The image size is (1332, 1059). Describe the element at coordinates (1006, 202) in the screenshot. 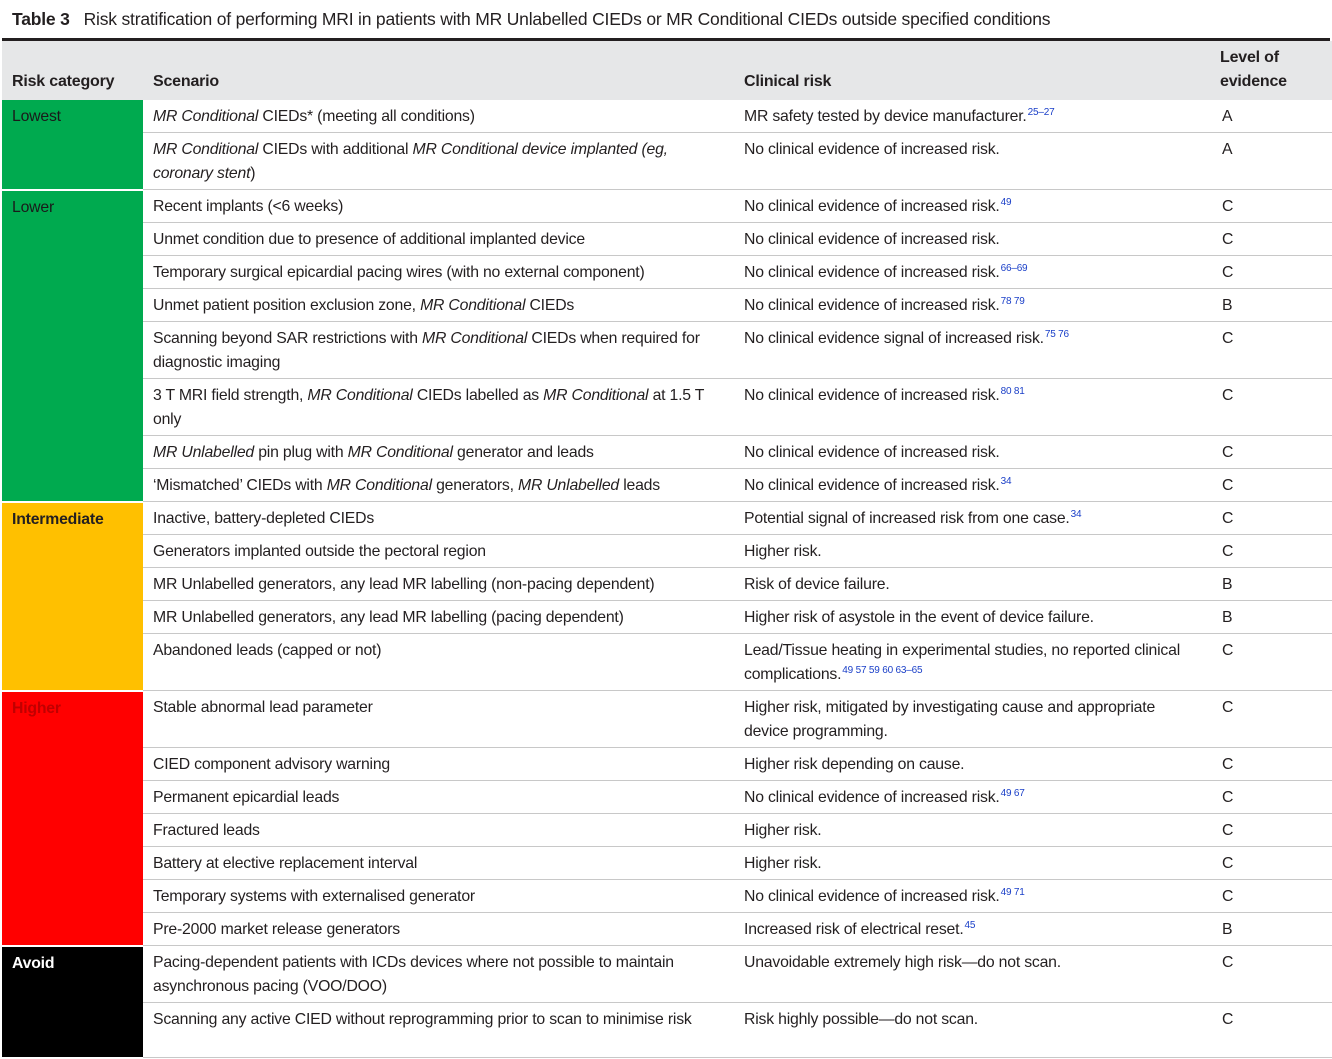

I see `reference-link: 49` at that location.